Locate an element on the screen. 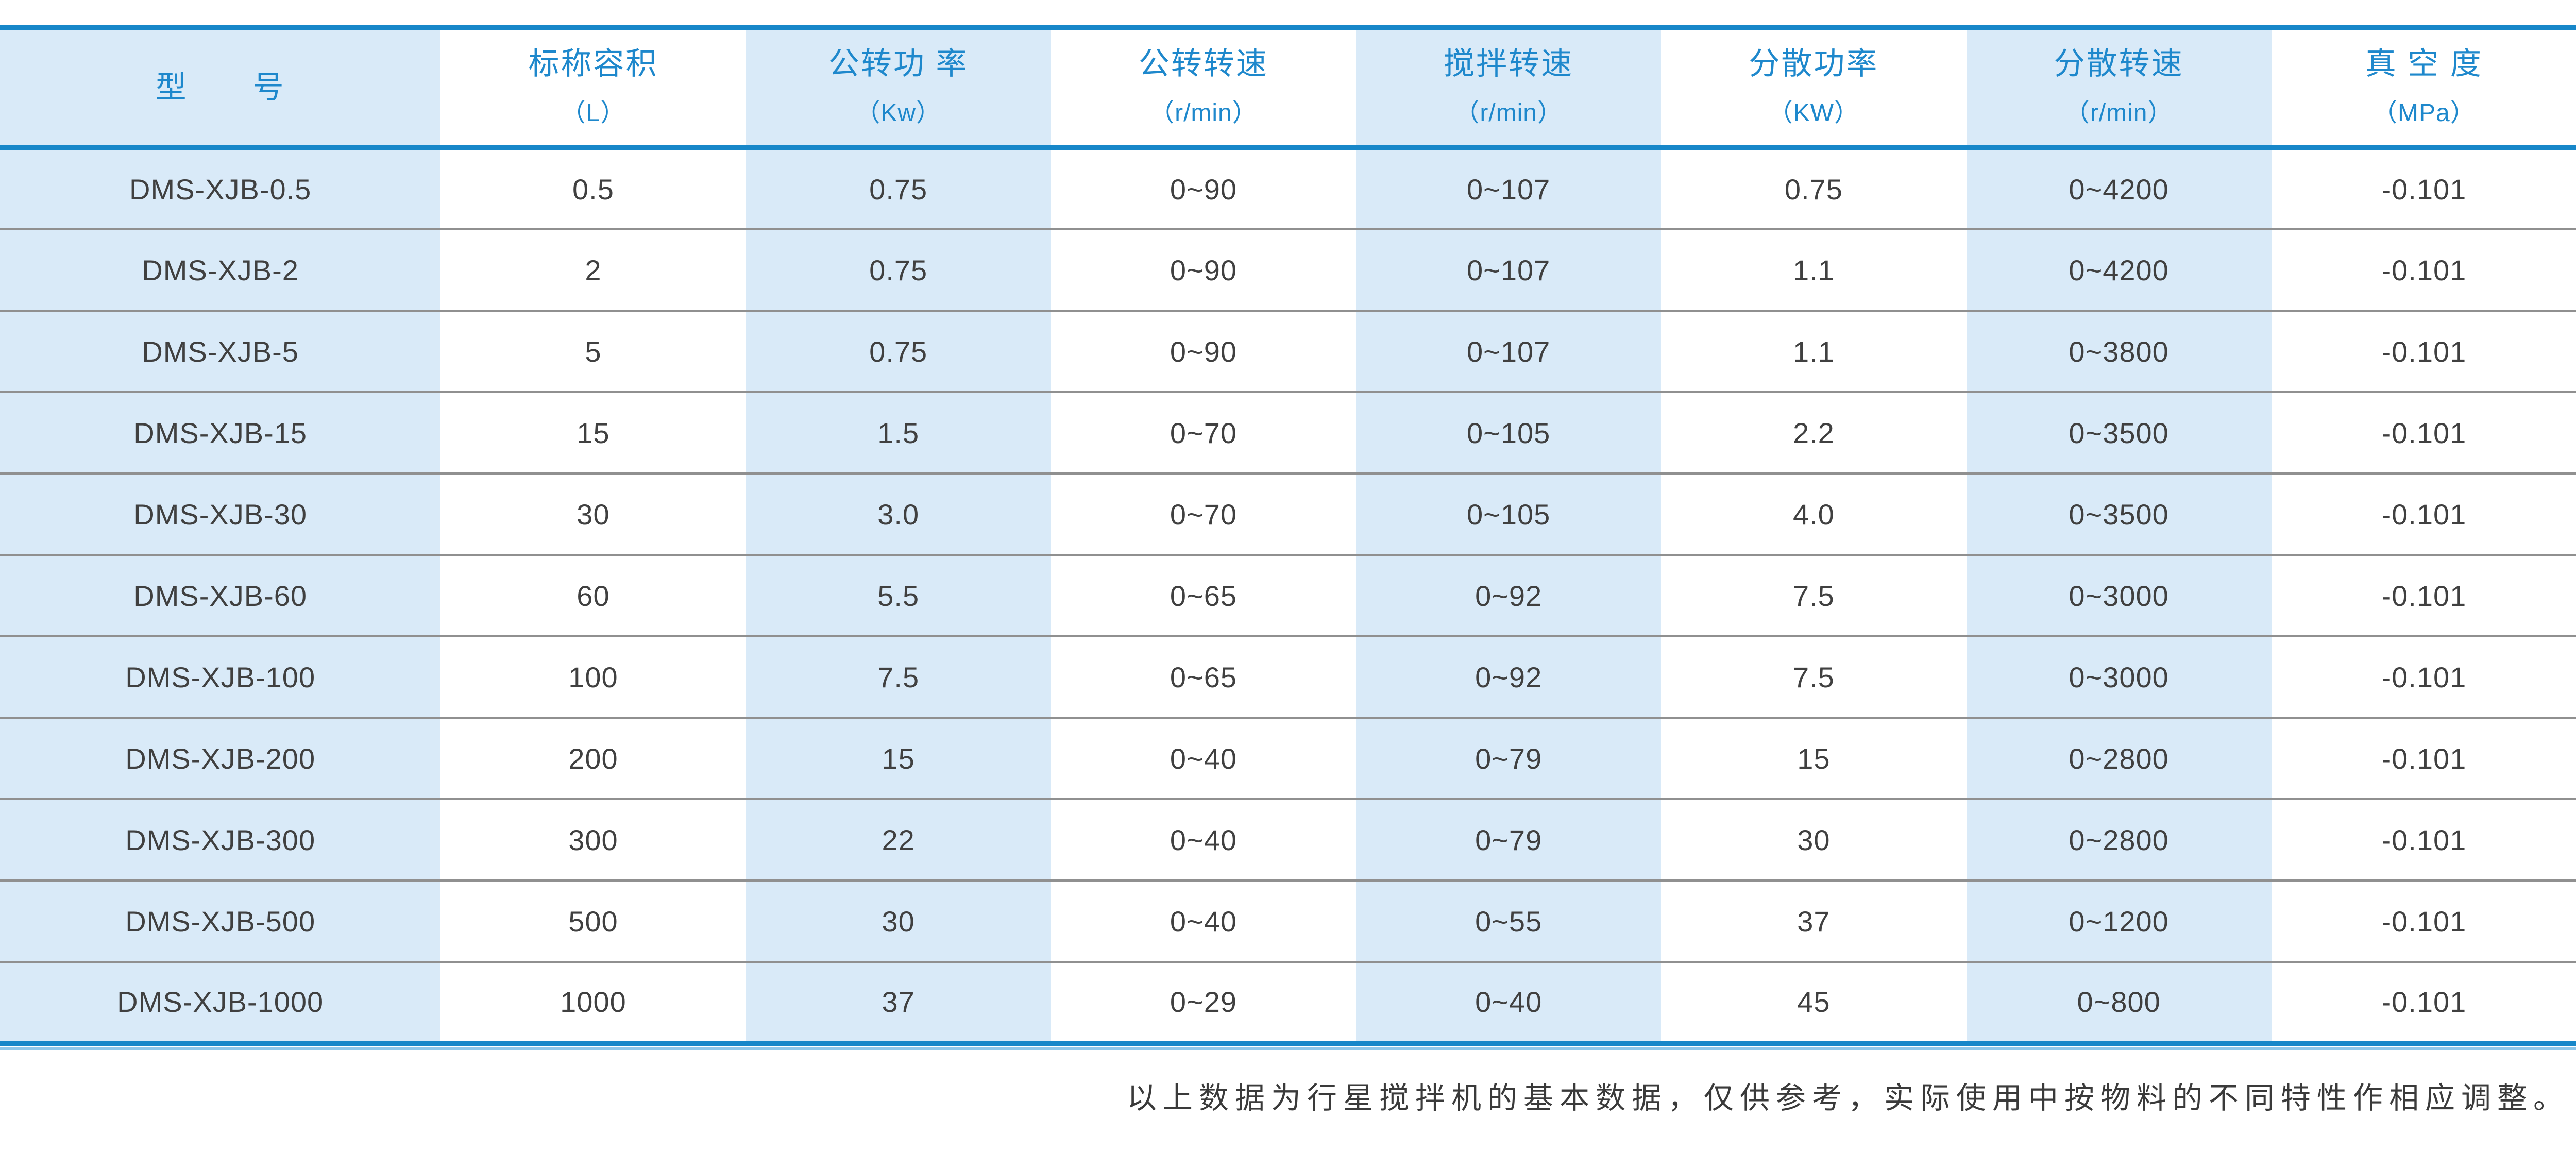 This screenshot has height=1152, width=2576. header-unit-capacity: （L） is located at coordinates (593, 113).